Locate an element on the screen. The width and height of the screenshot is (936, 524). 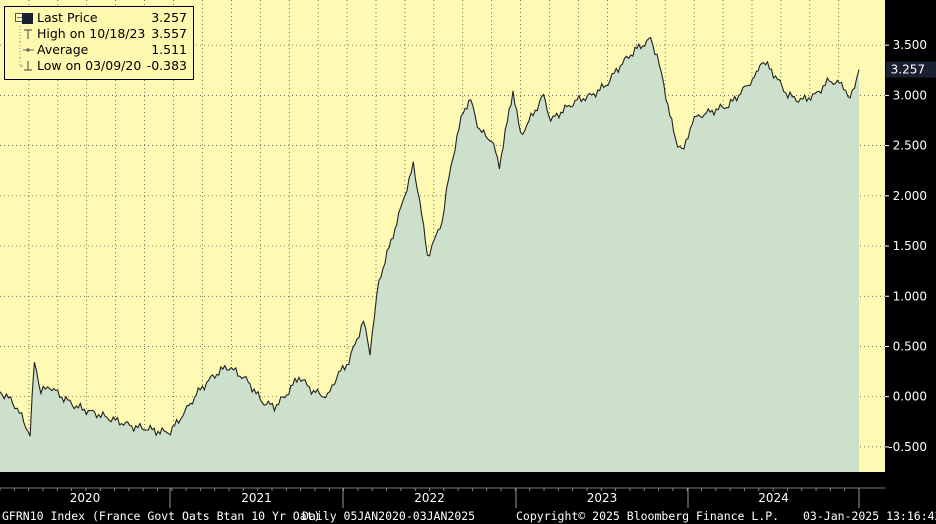
legend-row-last-price: − Last Price 3.257 is located at coordinates (99, 18).